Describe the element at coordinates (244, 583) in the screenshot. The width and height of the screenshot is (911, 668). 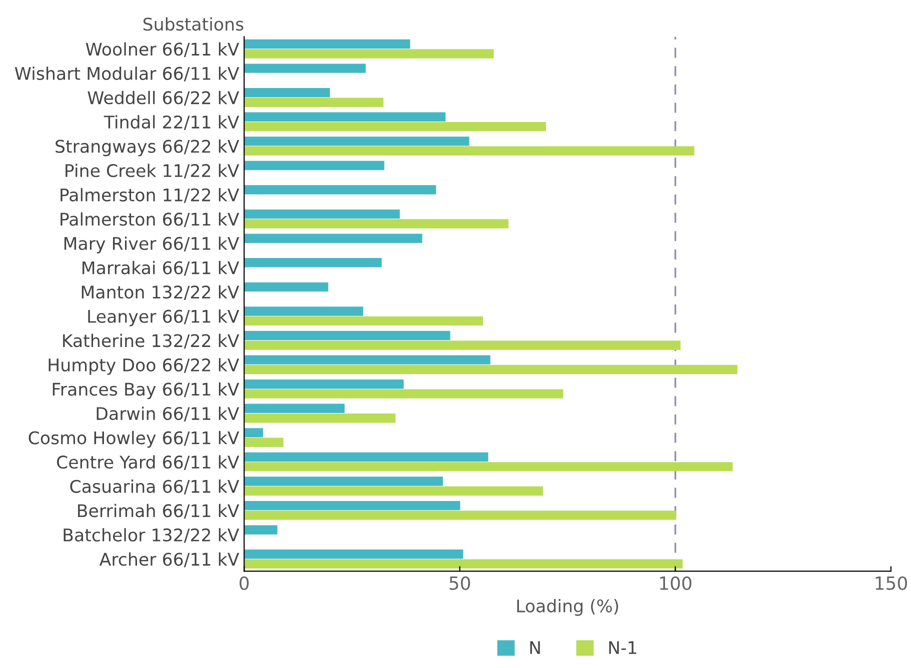
I see `x-tick-label: 0` at that location.